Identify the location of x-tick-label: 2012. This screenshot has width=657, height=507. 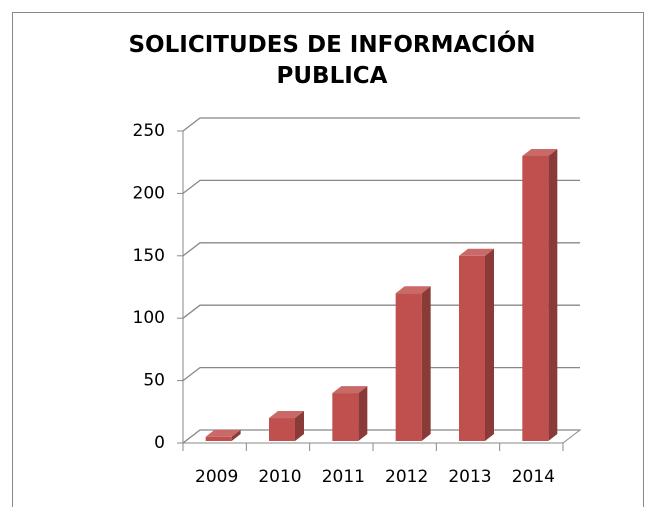
(406, 477).